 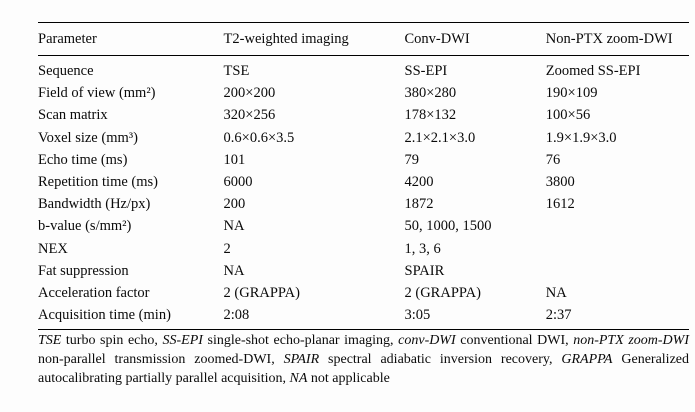 I want to click on value-cell: 2.1×2.1×3.0, so click(x=440, y=137).